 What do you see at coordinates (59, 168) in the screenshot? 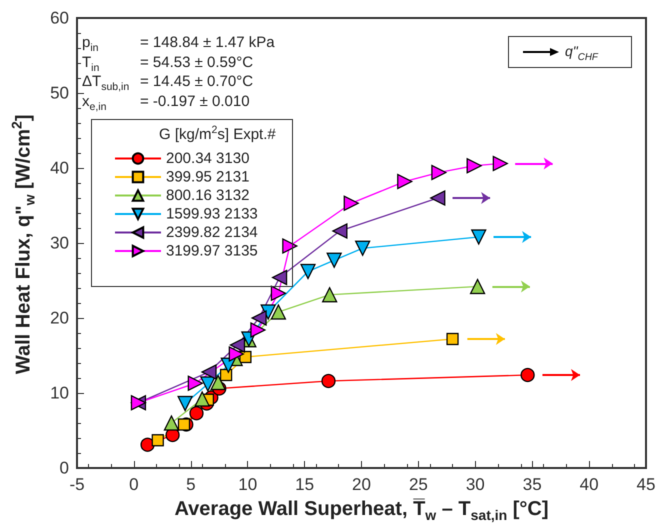
I see `y-tick-label: 40` at bounding box center [59, 168].